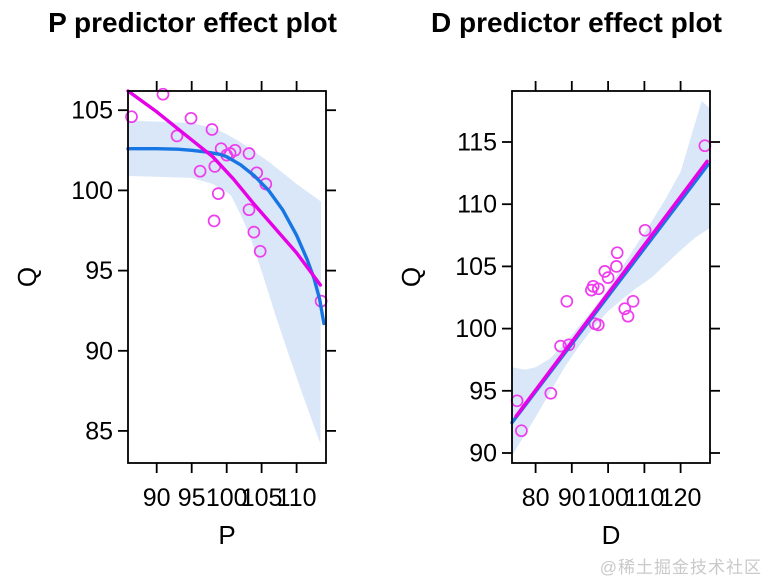 The height and width of the screenshot is (582, 769). What do you see at coordinates (477, 143) in the screenshot?
I see `y-tick-label: 115` at bounding box center [477, 143].